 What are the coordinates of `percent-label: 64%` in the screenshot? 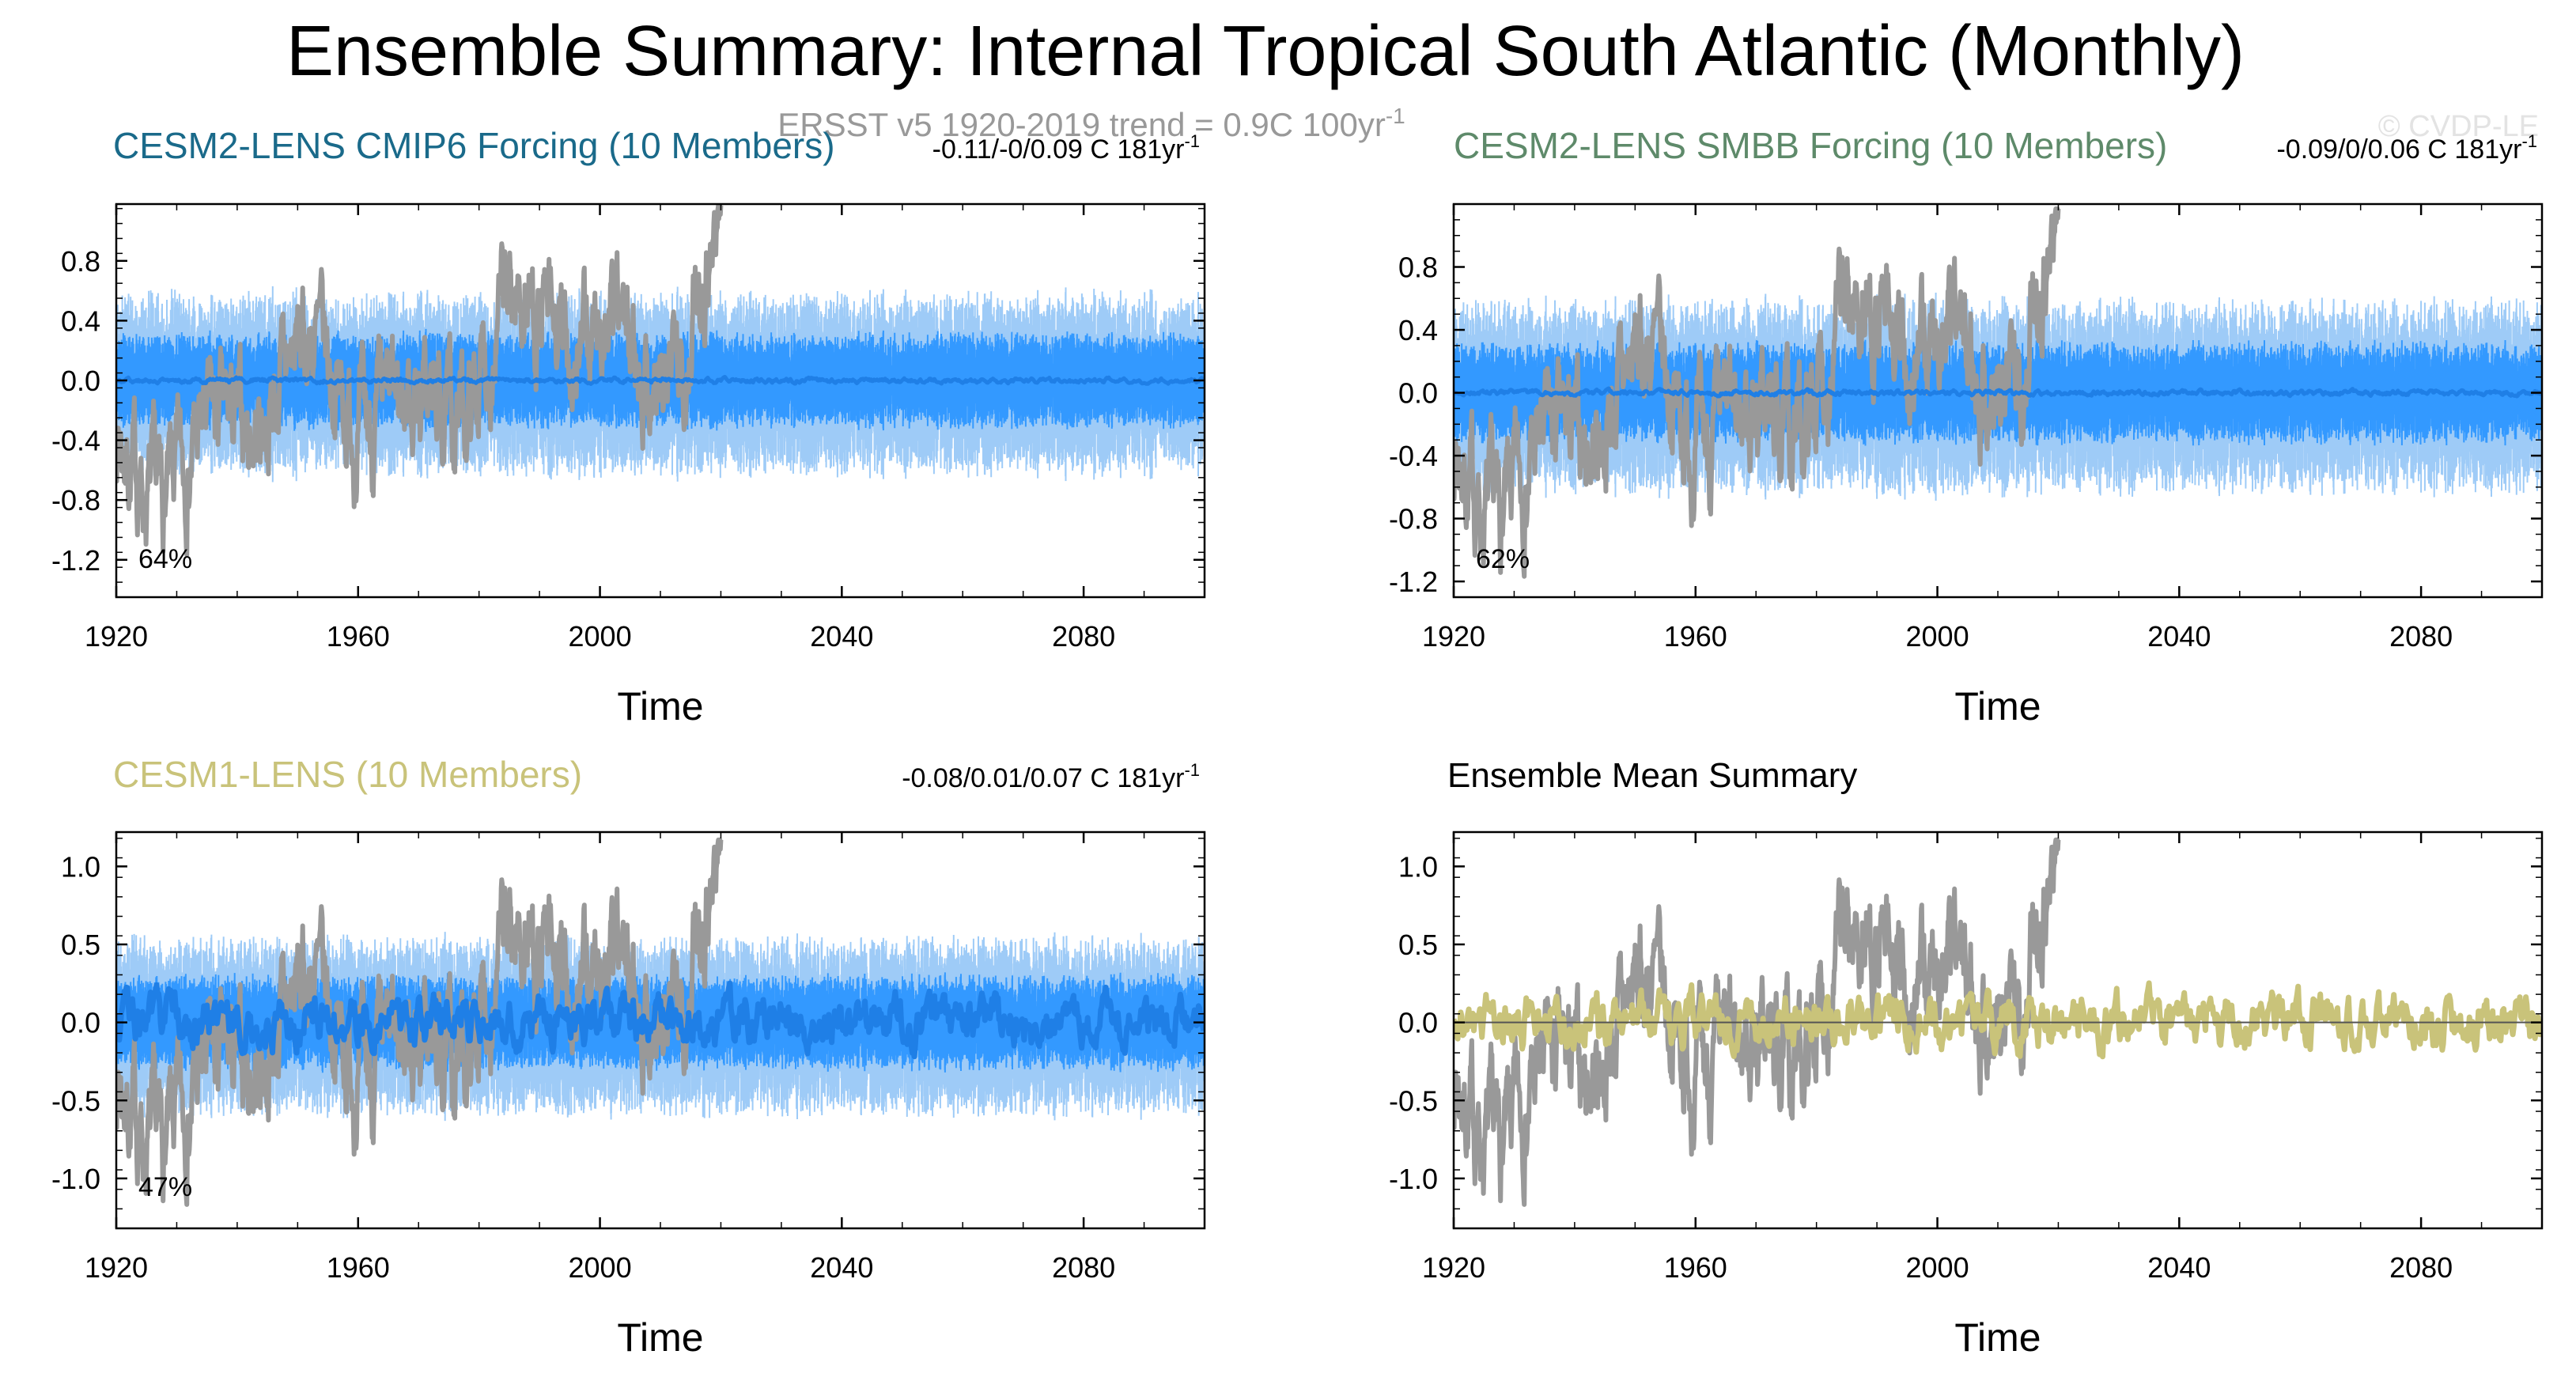 It's located at (165, 559).